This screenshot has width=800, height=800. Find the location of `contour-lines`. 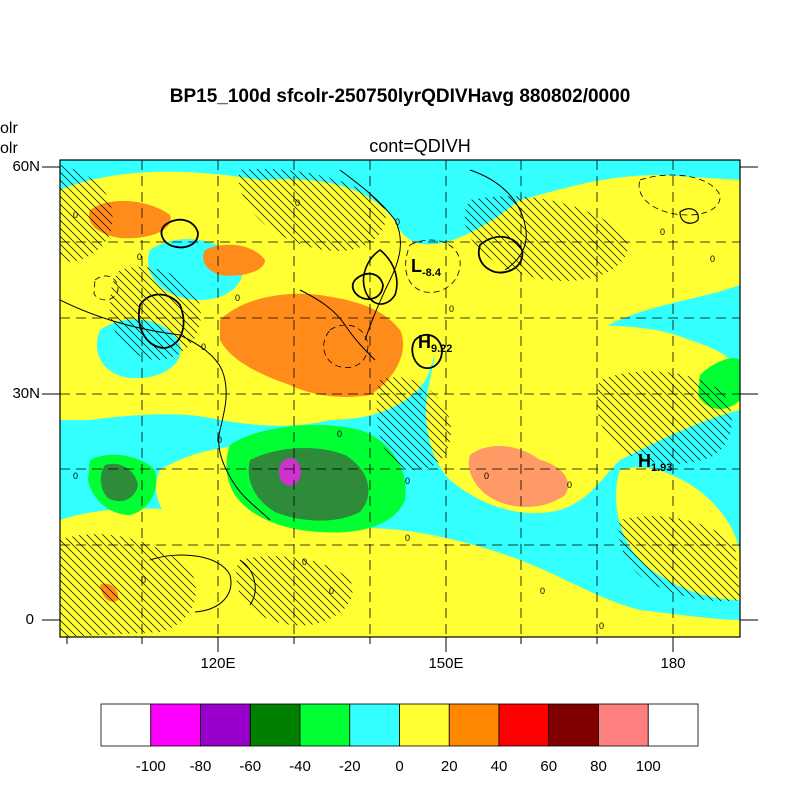

contour-lines is located at coordinates (418, 289).